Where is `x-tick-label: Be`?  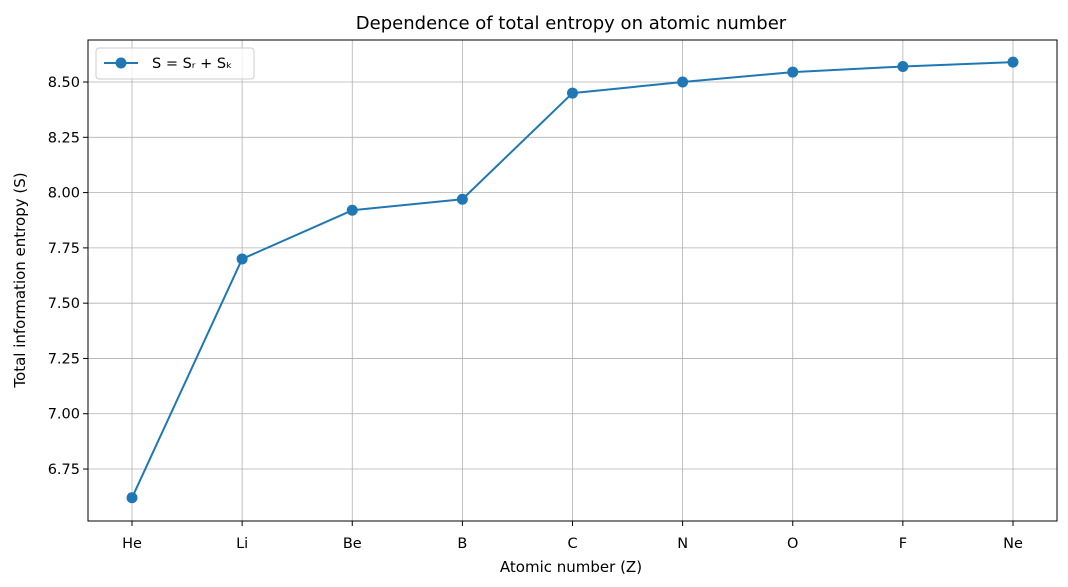
x-tick-label: Be is located at coordinates (352, 544).